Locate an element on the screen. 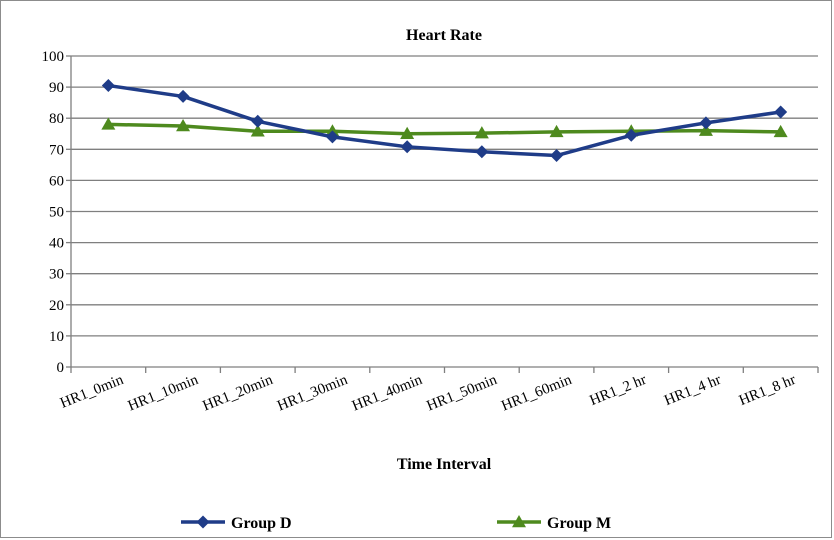 The width and height of the screenshot is (834, 540). x-tick-label: HR1_10min is located at coordinates (163, 393).